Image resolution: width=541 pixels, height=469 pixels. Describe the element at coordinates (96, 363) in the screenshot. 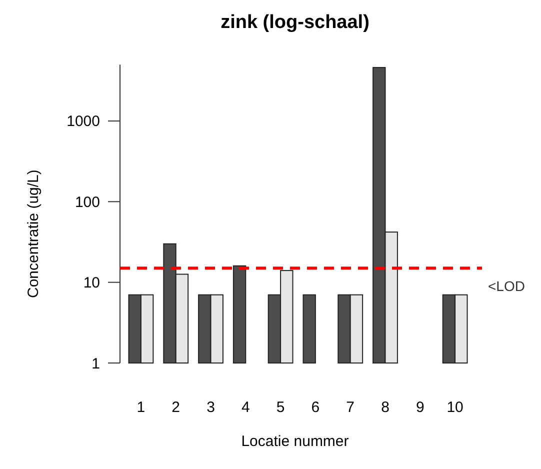

I see `y-tick-label: 1` at that location.